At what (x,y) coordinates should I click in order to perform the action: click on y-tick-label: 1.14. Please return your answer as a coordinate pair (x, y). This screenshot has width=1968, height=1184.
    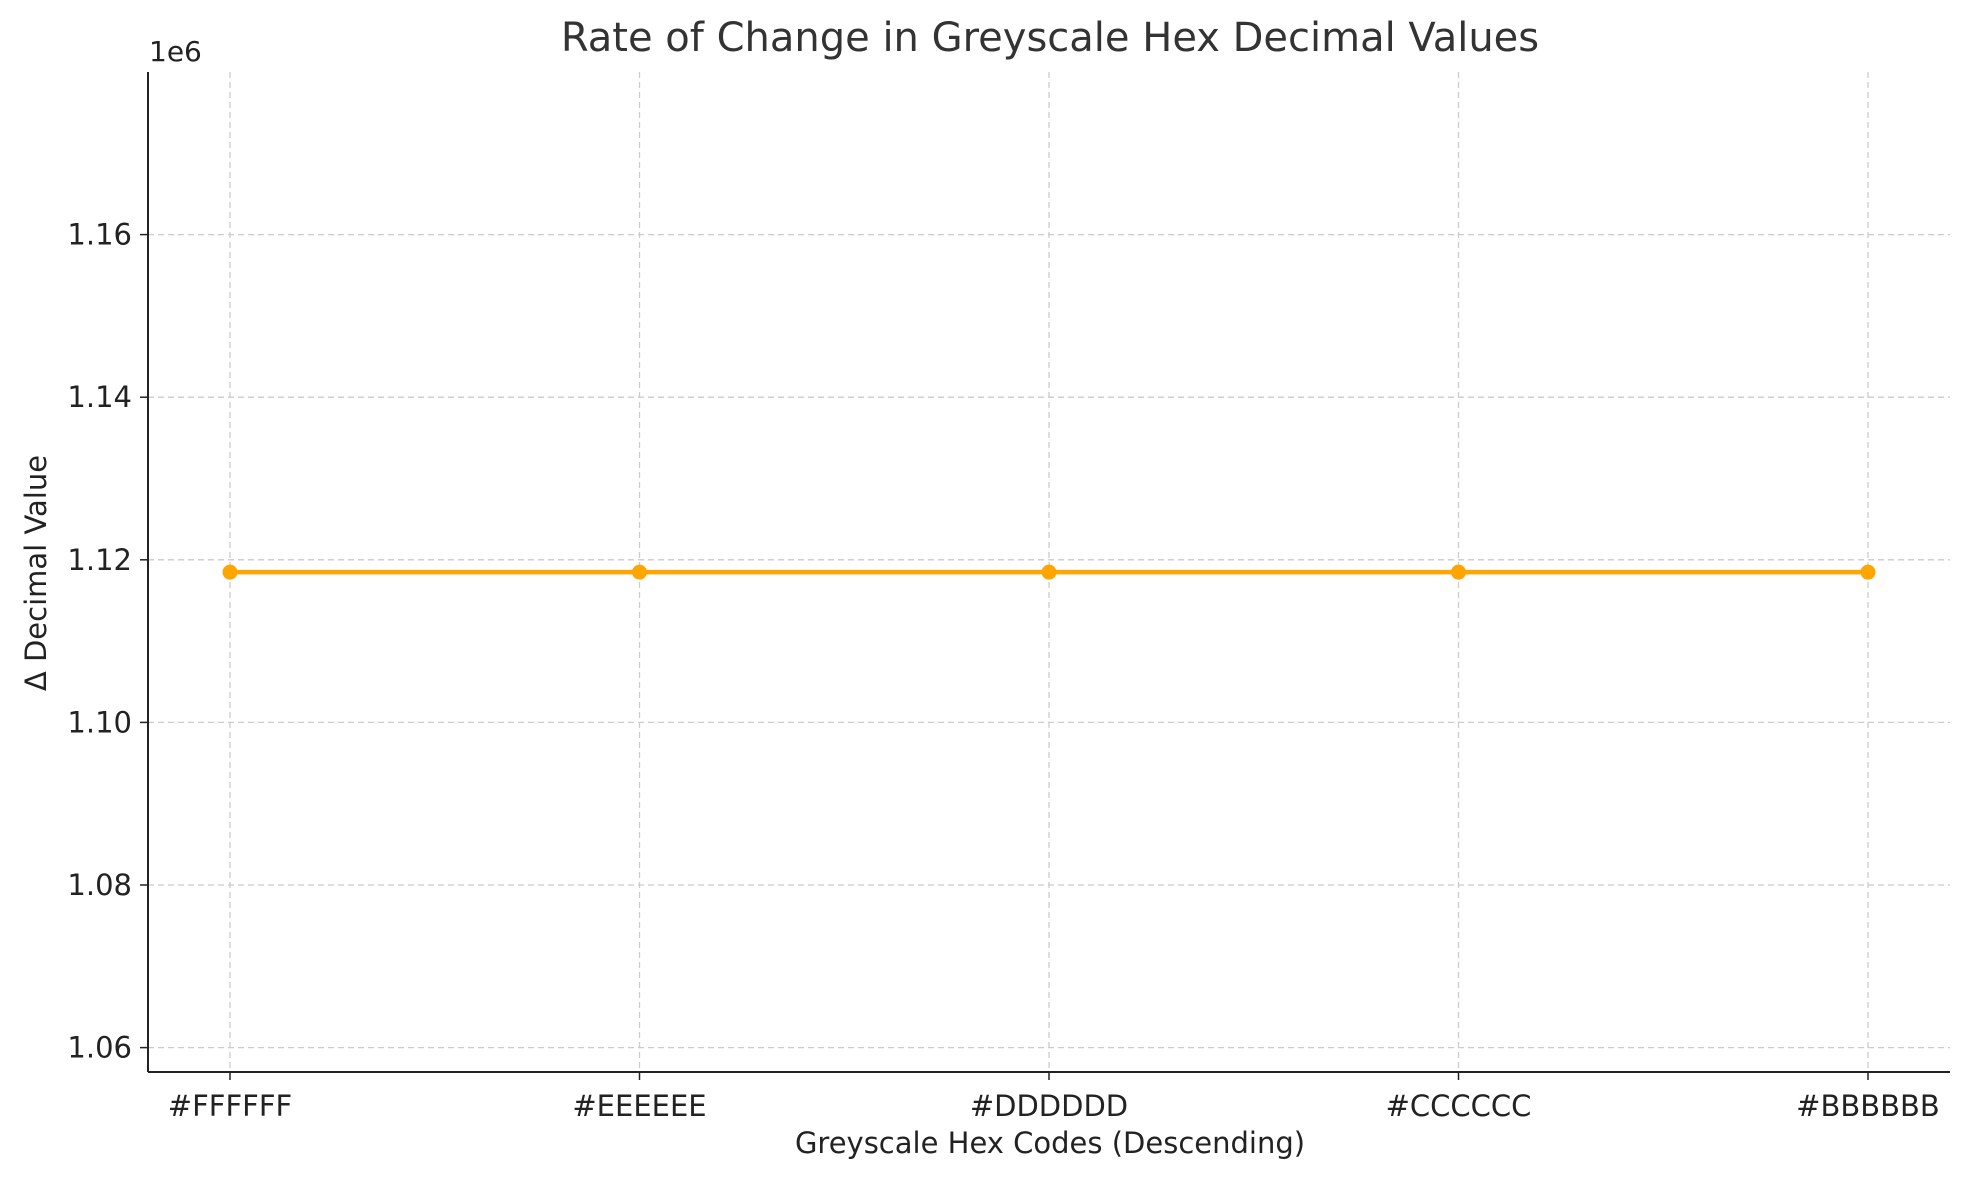
    Looking at the image, I should click on (99, 397).